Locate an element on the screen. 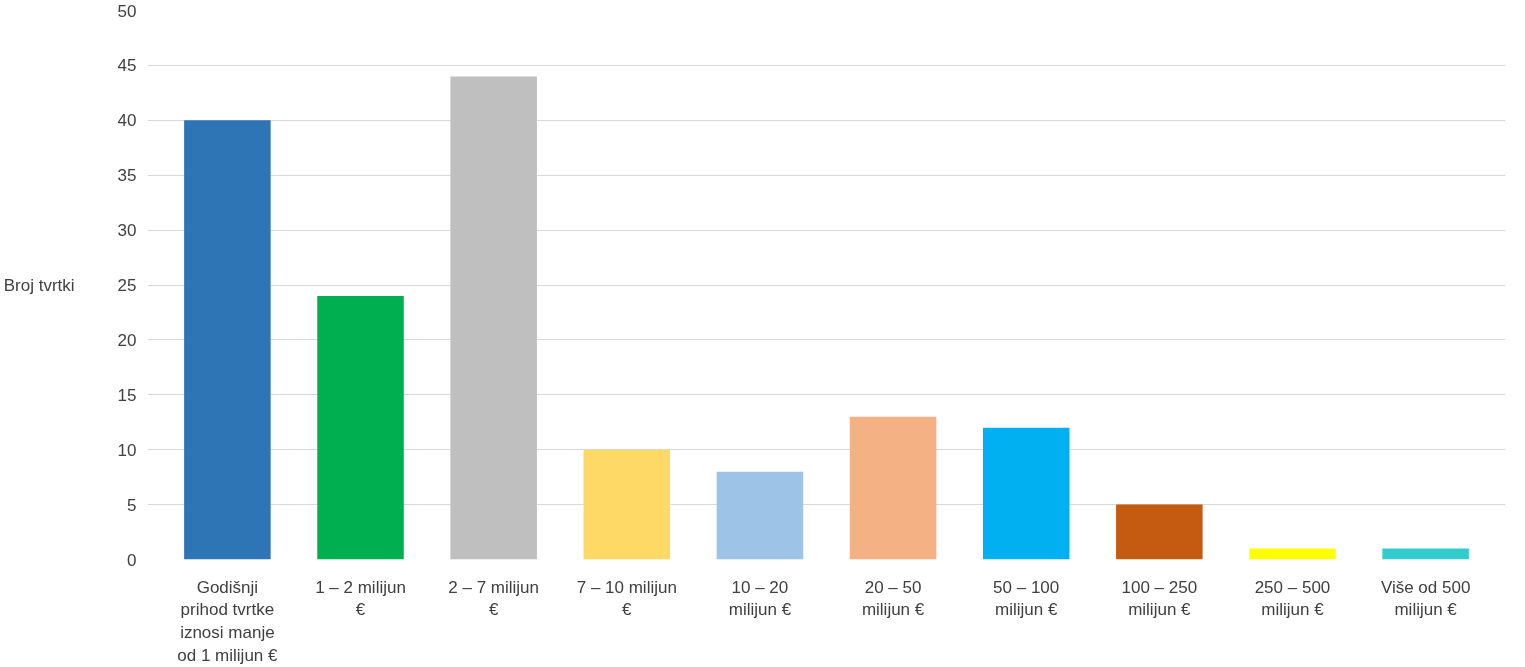 Image resolution: width=1525 pixels, height=667 pixels. x-tick-label: 100 – 250 milijun € is located at coordinates (1159, 598).